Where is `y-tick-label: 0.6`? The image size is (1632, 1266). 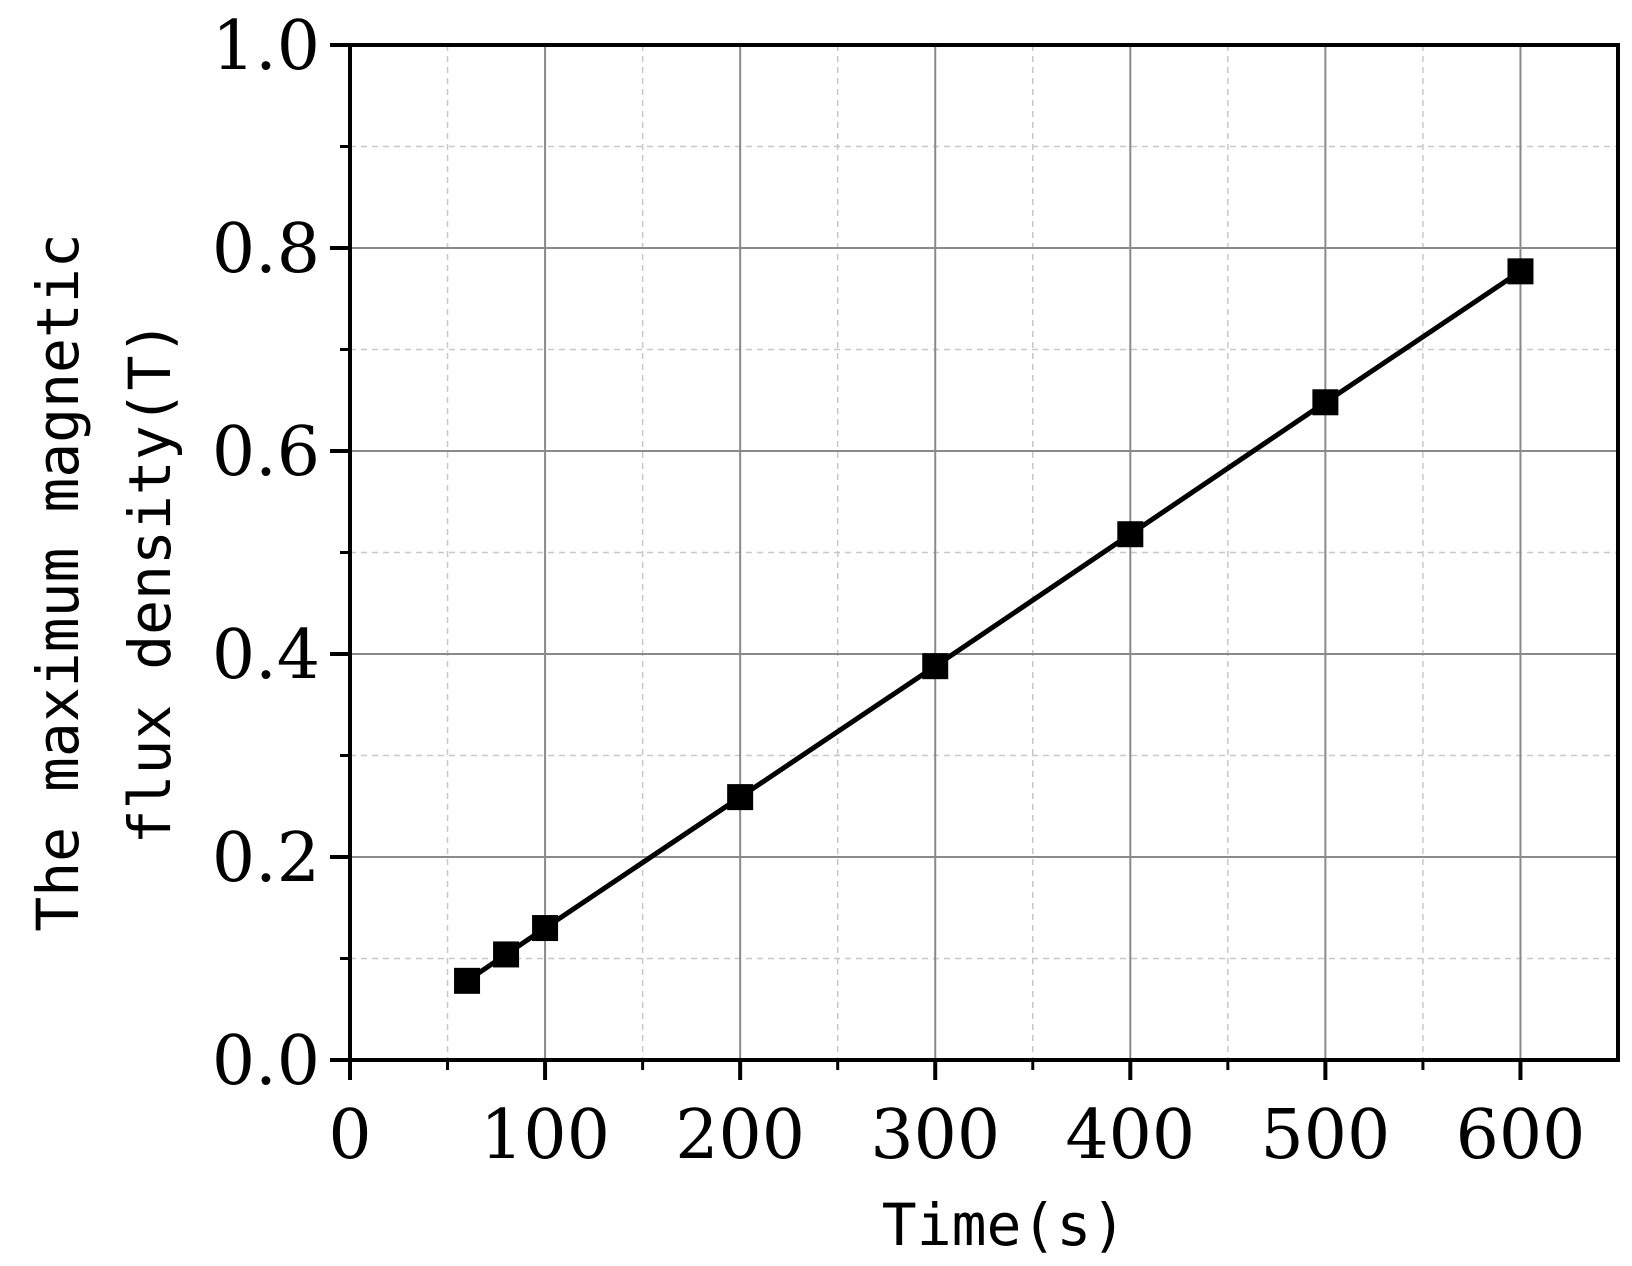
y-tick-label: 0.6 is located at coordinates (266, 452).